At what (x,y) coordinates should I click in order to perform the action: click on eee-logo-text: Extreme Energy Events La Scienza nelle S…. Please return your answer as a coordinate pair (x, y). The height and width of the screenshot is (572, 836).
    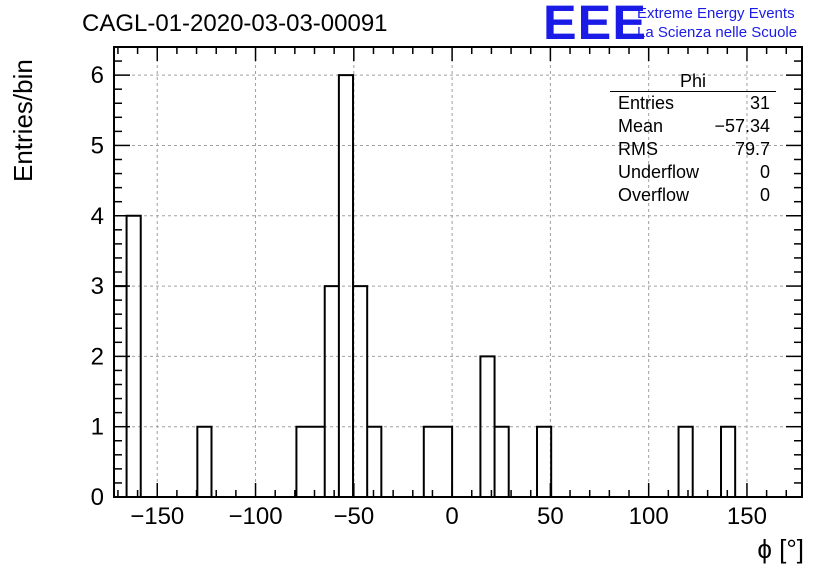
    Looking at the image, I should click on (717, 23).